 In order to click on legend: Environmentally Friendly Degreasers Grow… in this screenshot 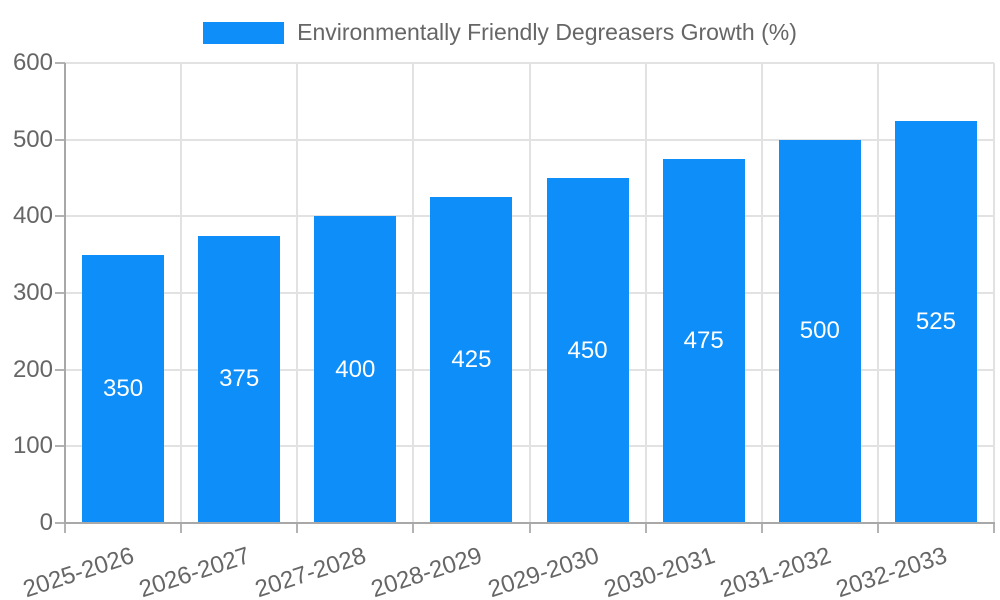, I will do `click(500, 32)`.